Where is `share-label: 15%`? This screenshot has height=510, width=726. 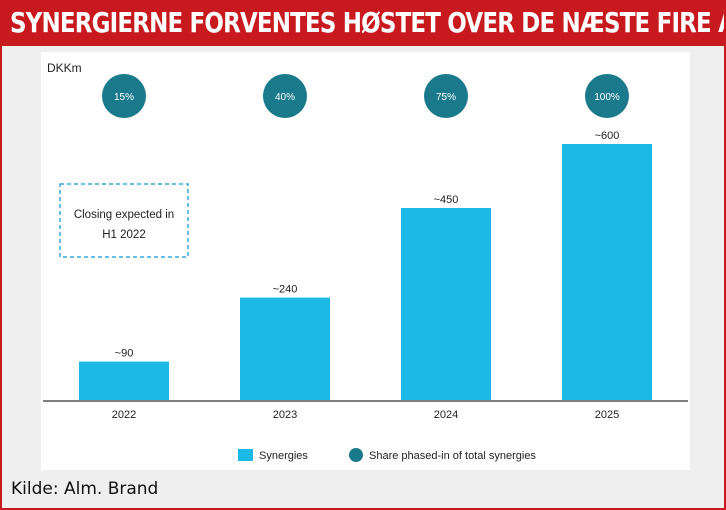 share-label: 15% is located at coordinates (124, 97).